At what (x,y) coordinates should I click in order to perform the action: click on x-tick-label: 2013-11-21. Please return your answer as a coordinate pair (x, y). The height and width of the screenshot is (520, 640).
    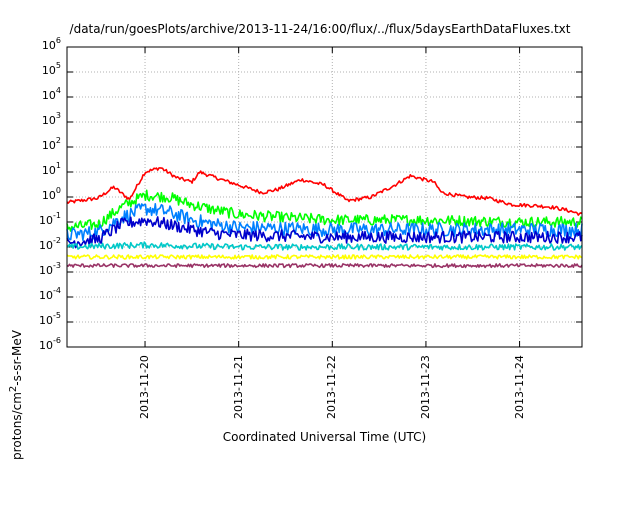
    Looking at the image, I should click on (238, 387).